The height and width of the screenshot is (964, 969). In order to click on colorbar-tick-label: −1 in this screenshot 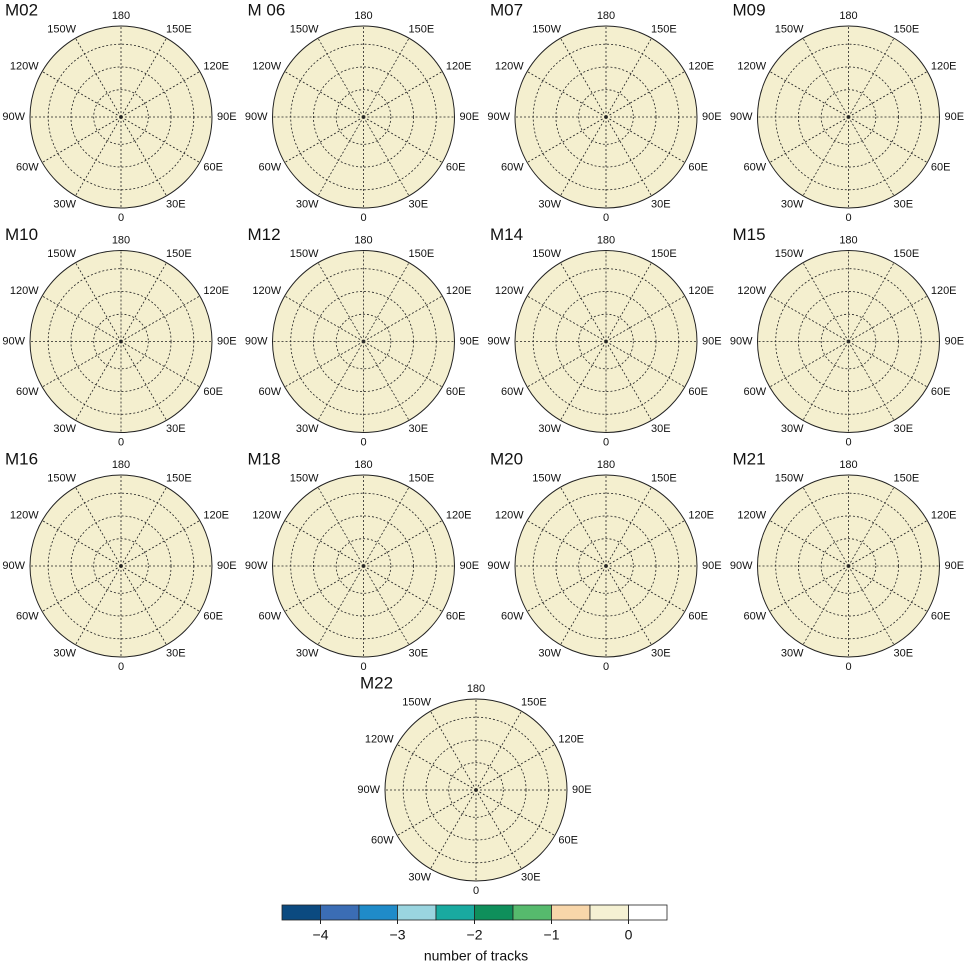, I will do `click(552, 935)`.